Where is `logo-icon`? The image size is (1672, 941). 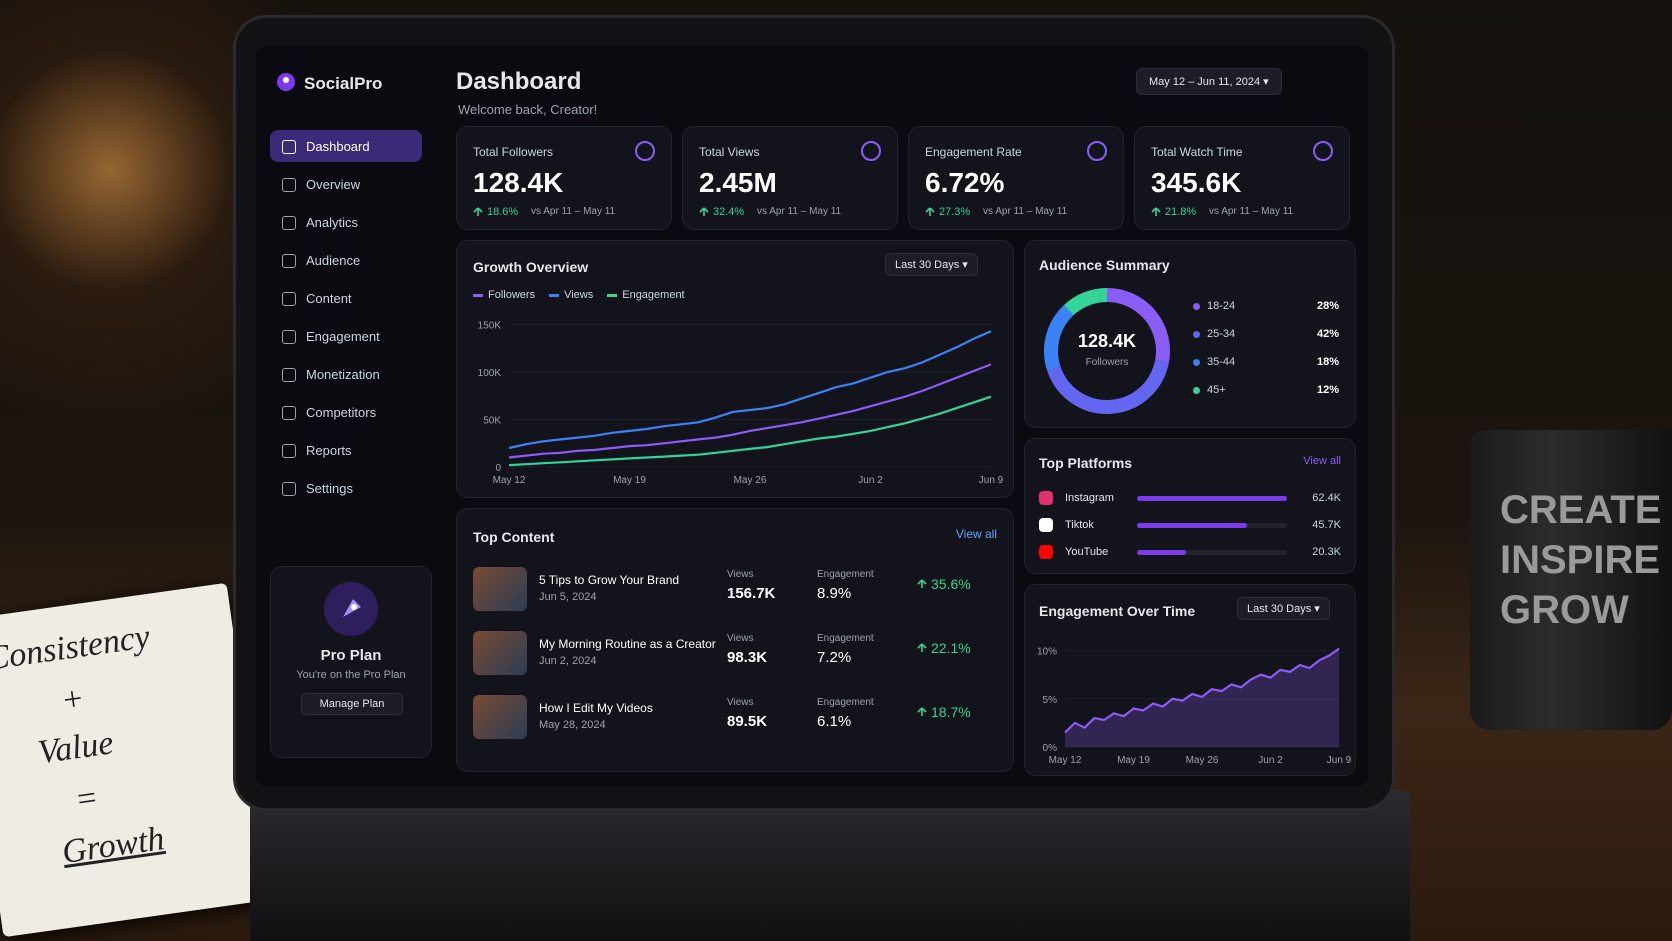
logo-icon is located at coordinates (286, 82).